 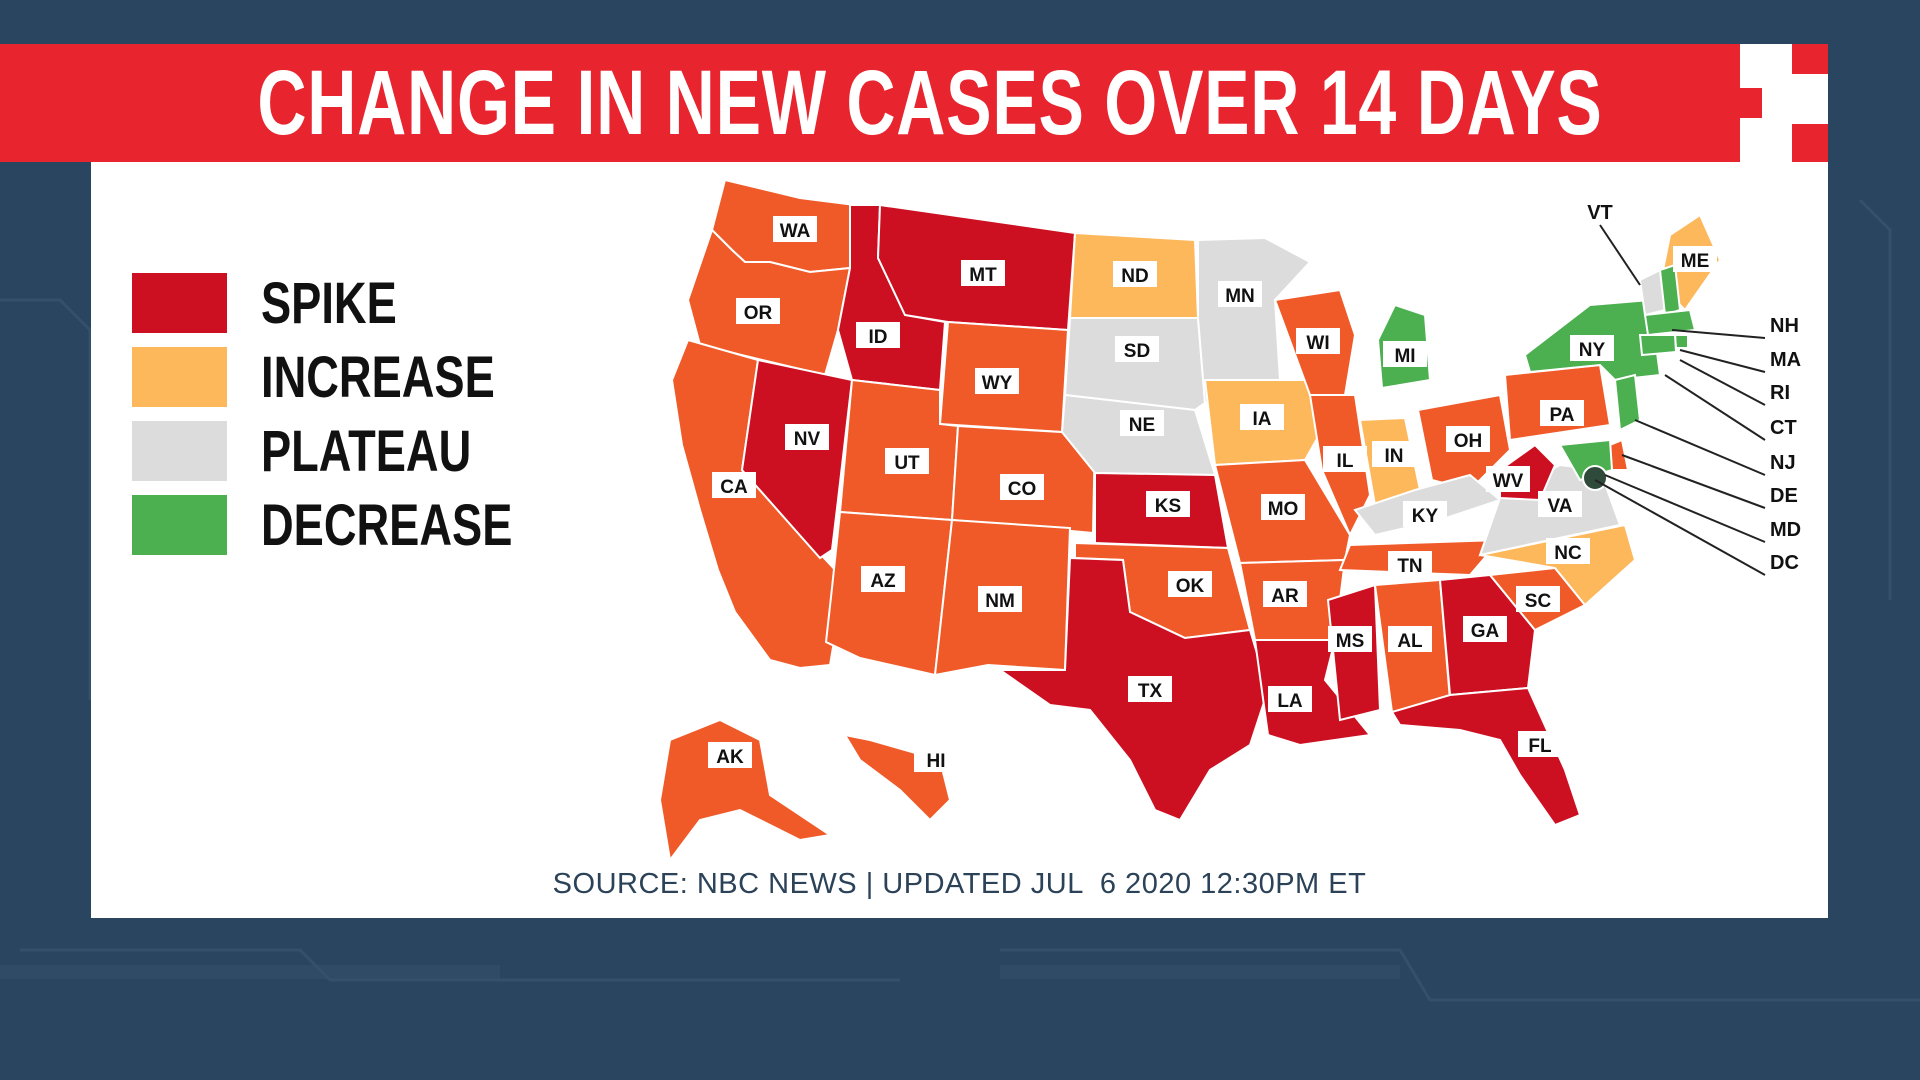 I want to click on legend-item-increase: INCREASE, so click(x=357, y=377).